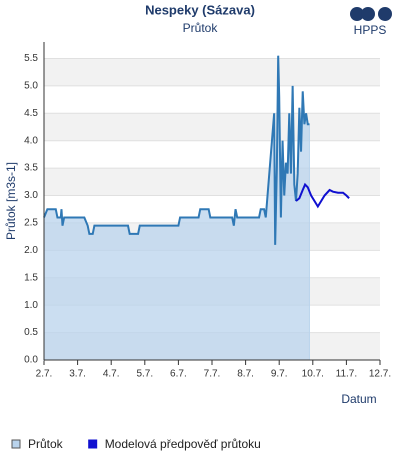 The width and height of the screenshot is (400, 465). I want to click on y-tick-label: 3.0, so click(31, 195).